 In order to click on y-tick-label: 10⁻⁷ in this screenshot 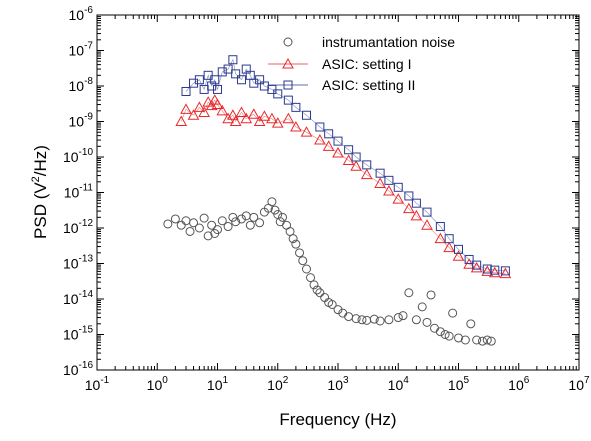, I will do `click(81, 50)`.